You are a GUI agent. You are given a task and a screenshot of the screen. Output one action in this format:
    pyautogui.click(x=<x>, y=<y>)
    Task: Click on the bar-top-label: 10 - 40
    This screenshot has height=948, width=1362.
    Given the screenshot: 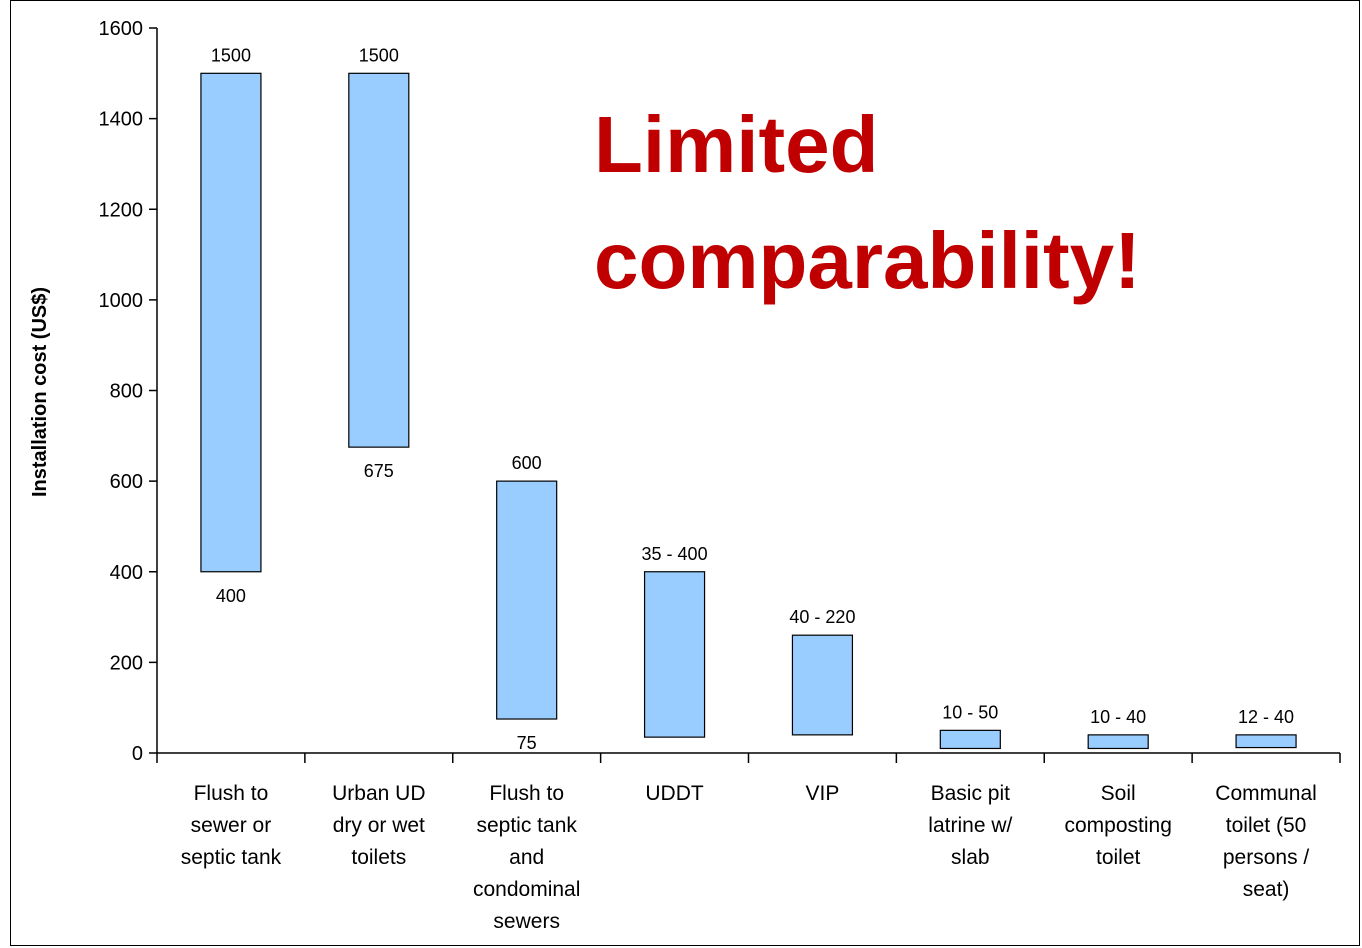 What is the action you would take?
    pyautogui.click(x=1118, y=717)
    